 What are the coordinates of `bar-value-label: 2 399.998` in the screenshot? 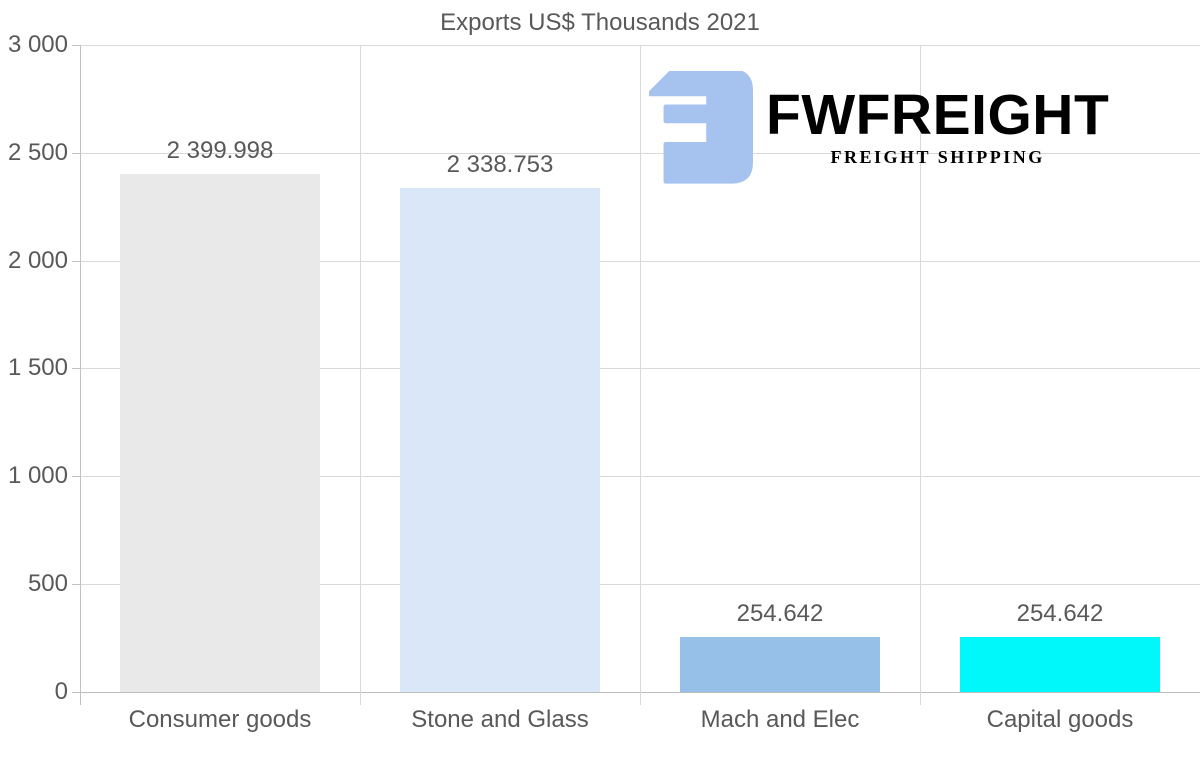 It's located at (220, 150).